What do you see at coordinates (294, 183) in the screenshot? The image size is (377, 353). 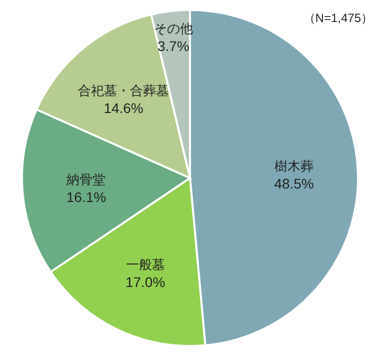 I see `data-label: 48.5%` at bounding box center [294, 183].